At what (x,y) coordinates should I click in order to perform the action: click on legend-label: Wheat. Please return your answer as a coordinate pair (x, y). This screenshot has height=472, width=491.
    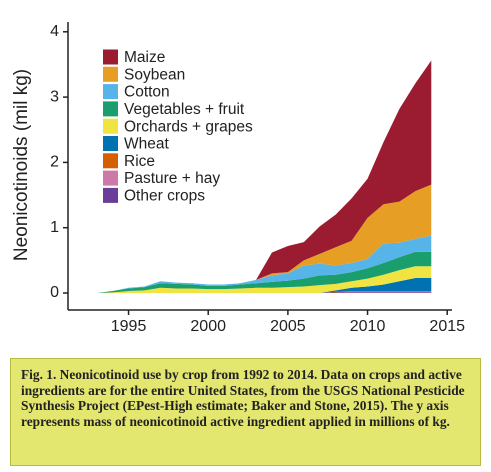
    Looking at the image, I should click on (146, 144).